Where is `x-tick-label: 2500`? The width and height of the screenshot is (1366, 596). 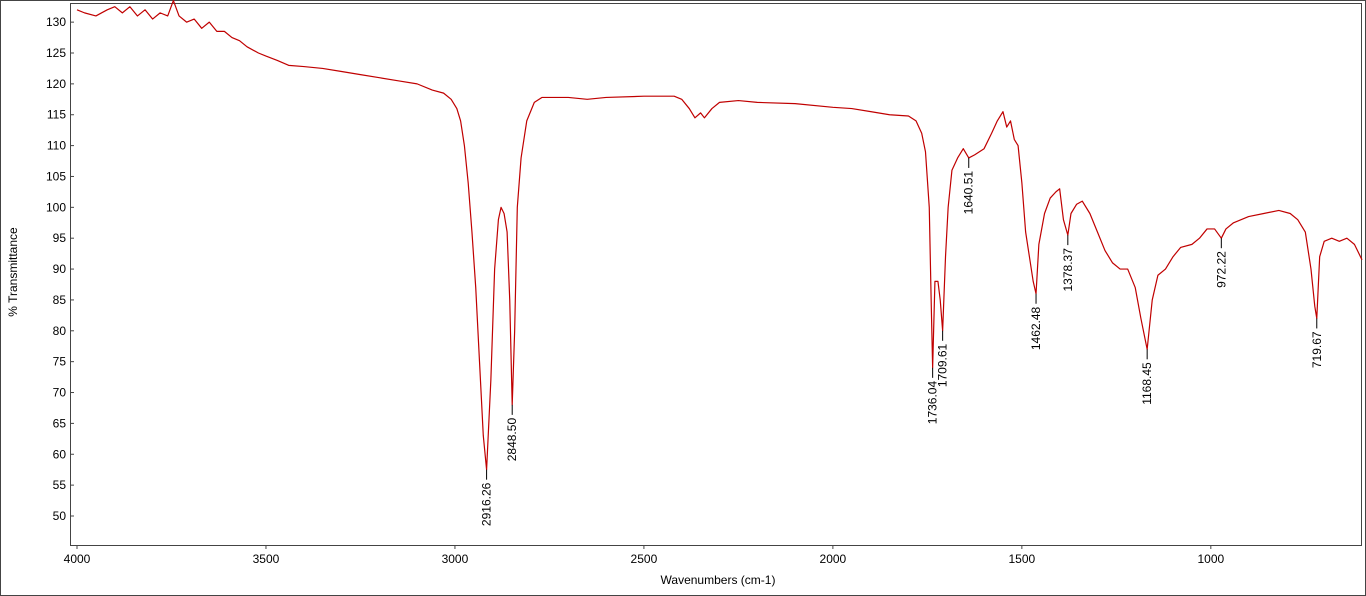 x-tick-label: 2500 is located at coordinates (644, 559).